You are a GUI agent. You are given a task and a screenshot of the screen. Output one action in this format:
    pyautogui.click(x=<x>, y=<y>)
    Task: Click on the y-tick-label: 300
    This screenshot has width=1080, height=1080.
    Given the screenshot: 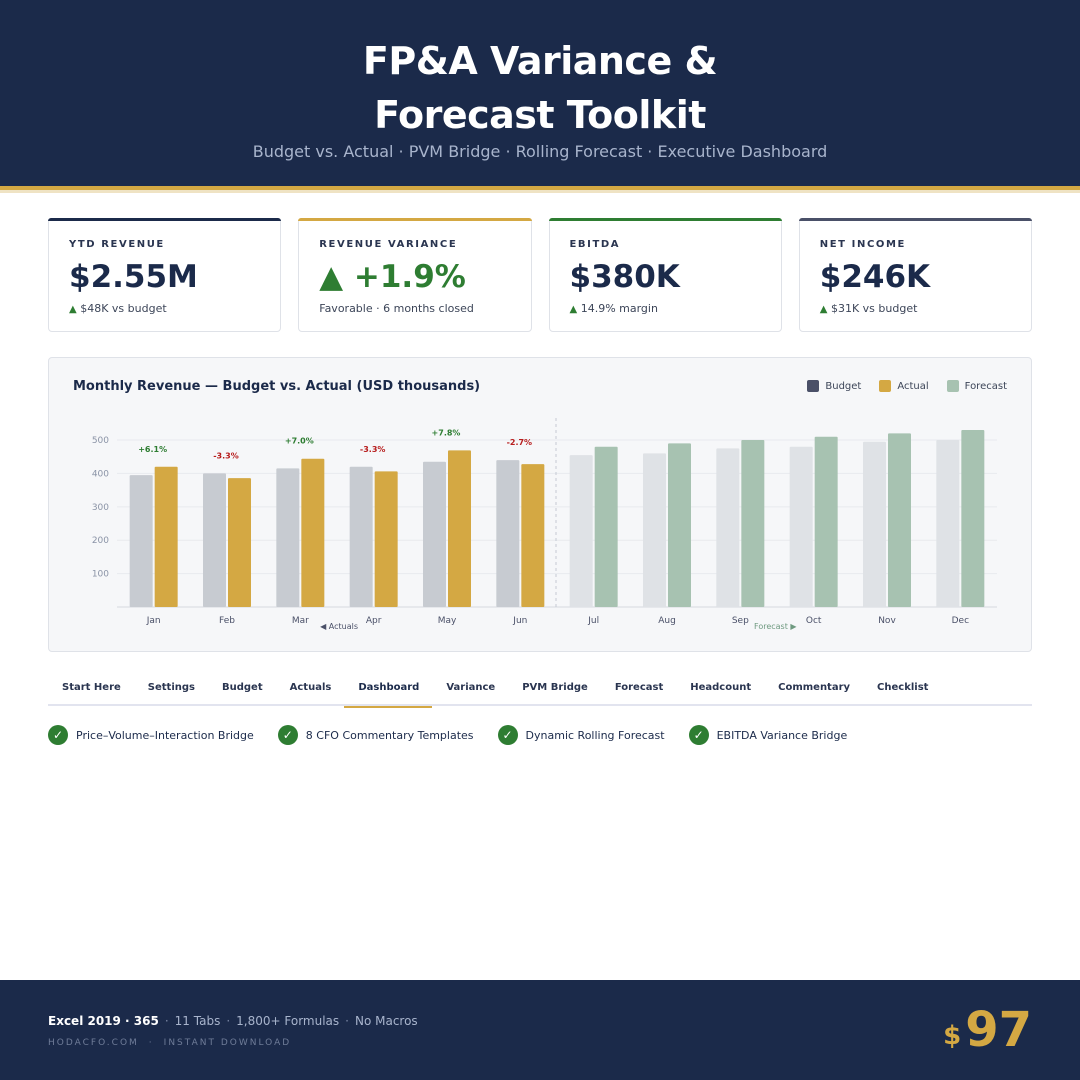 What is the action you would take?
    pyautogui.click(x=100, y=508)
    